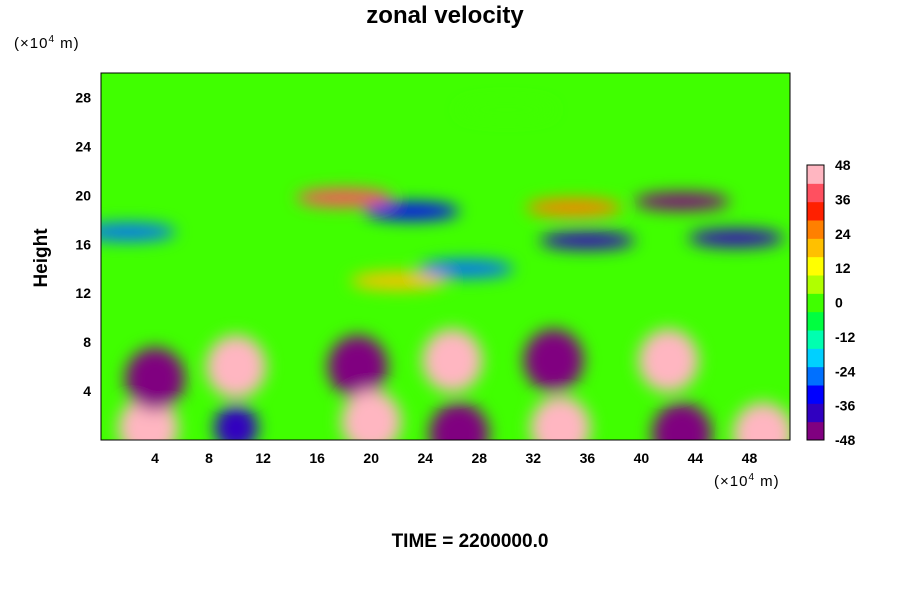  Describe the element at coordinates (839, 303) in the screenshot. I see `colorbar-tick-label: 0` at that location.